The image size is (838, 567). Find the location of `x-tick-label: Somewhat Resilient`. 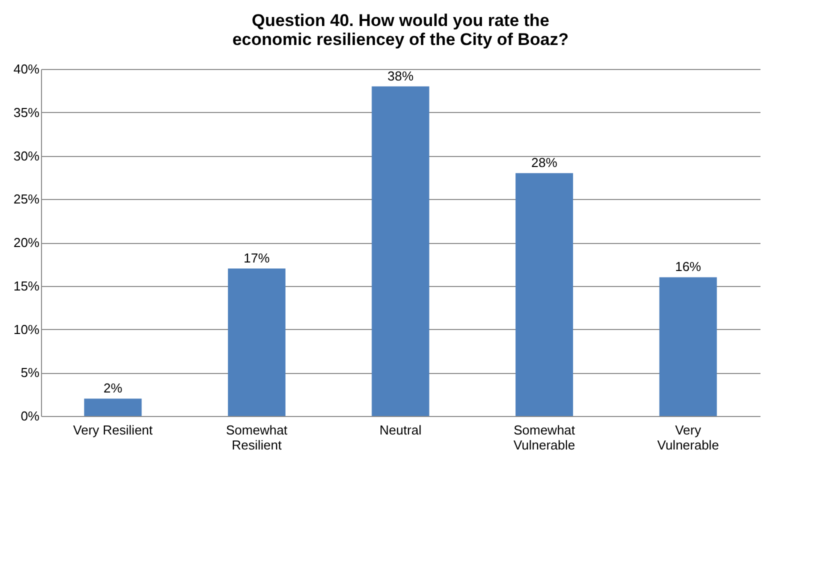

x-tick-label: Somewhat Resilient is located at coordinates (257, 437).